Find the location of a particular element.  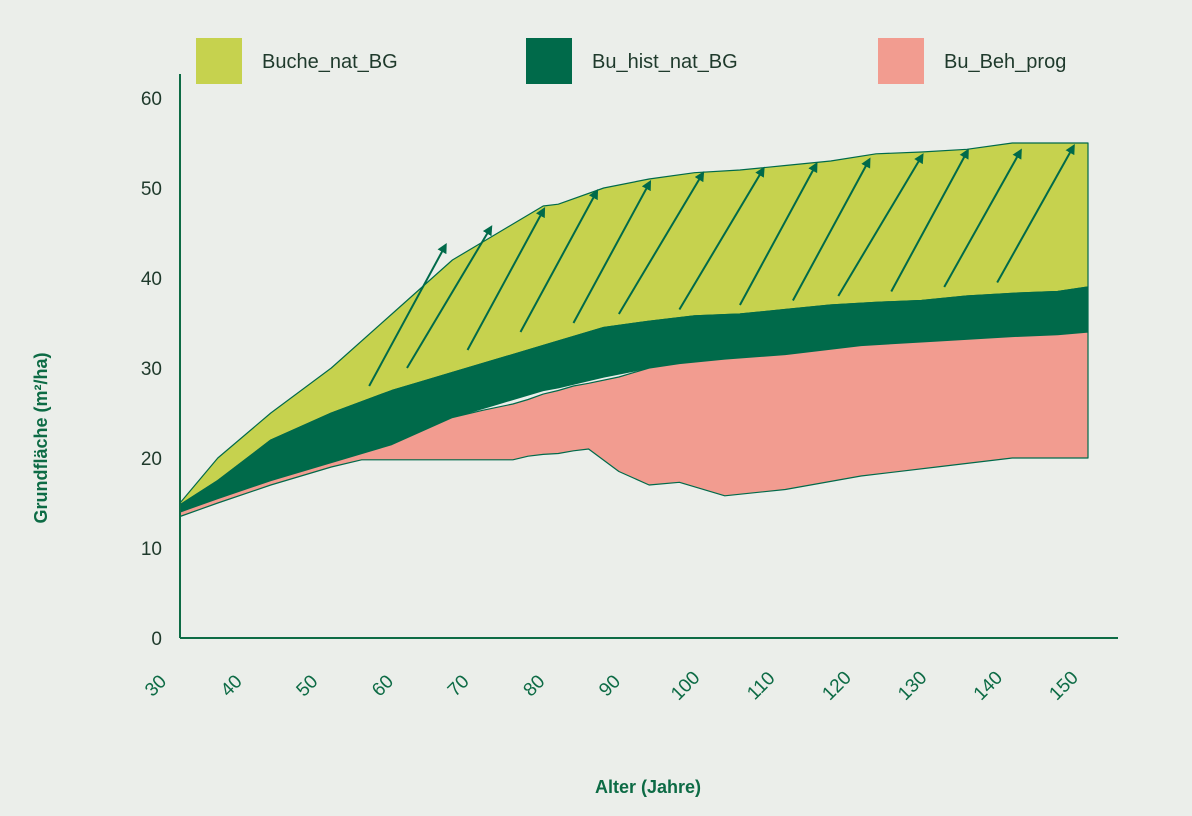

y-axis-label: Grundfläche (m²/ha) is located at coordinates (41, 437).